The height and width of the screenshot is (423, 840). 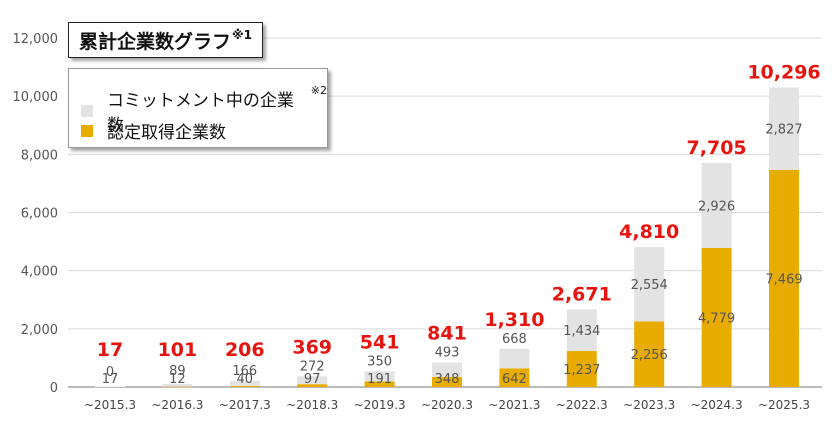 I want to click on total-label: 10,296, so click(x=783, y=73).